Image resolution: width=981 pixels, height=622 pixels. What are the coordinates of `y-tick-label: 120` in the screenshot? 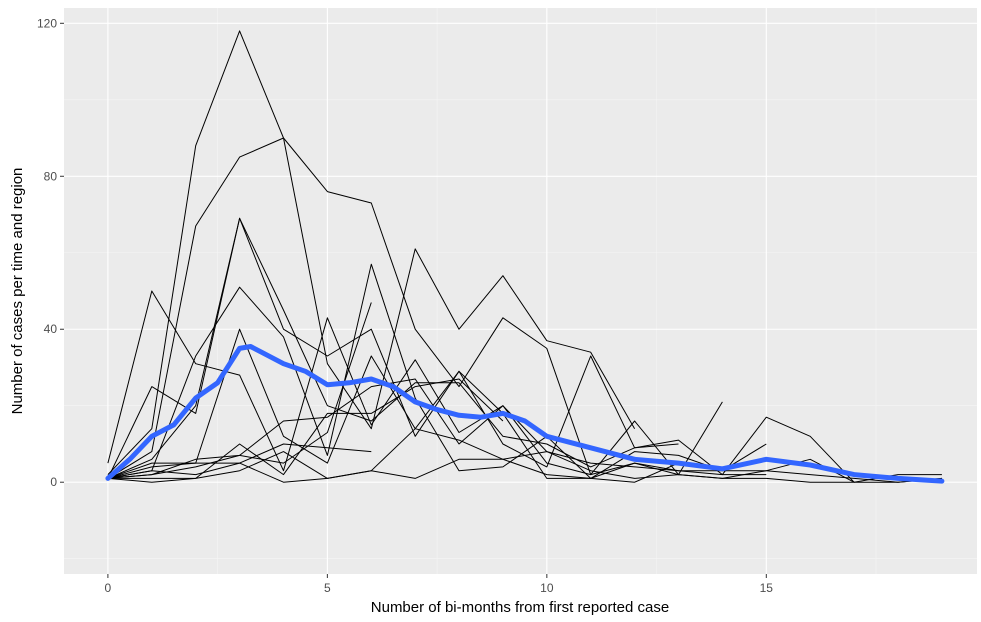 It's located at (47, 23).